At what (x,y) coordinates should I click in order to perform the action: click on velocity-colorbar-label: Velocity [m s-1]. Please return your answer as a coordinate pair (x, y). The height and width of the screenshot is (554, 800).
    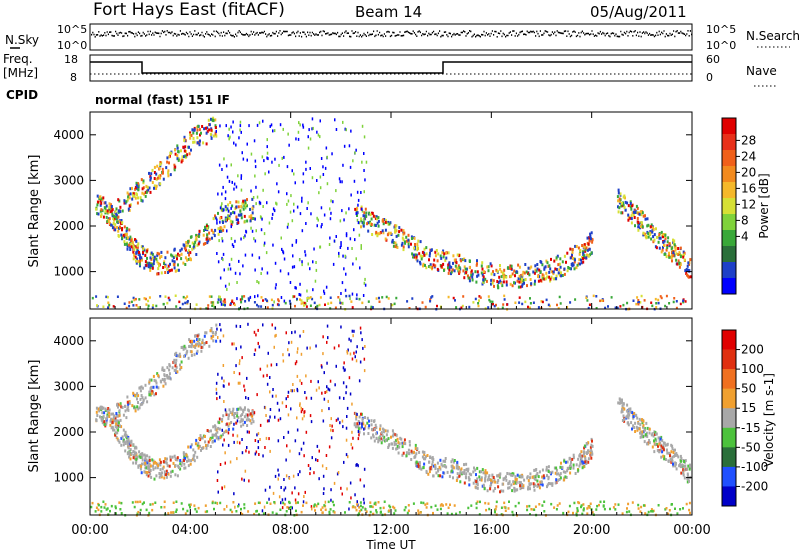
    Looking at the image, I should click on (769, 420).